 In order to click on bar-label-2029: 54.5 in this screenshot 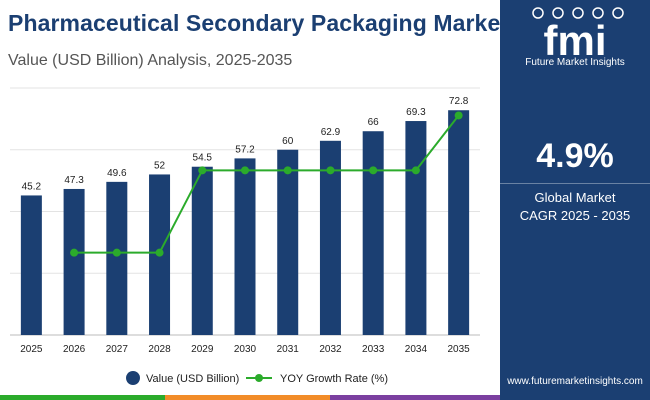, I will do `click(203, 158)`.